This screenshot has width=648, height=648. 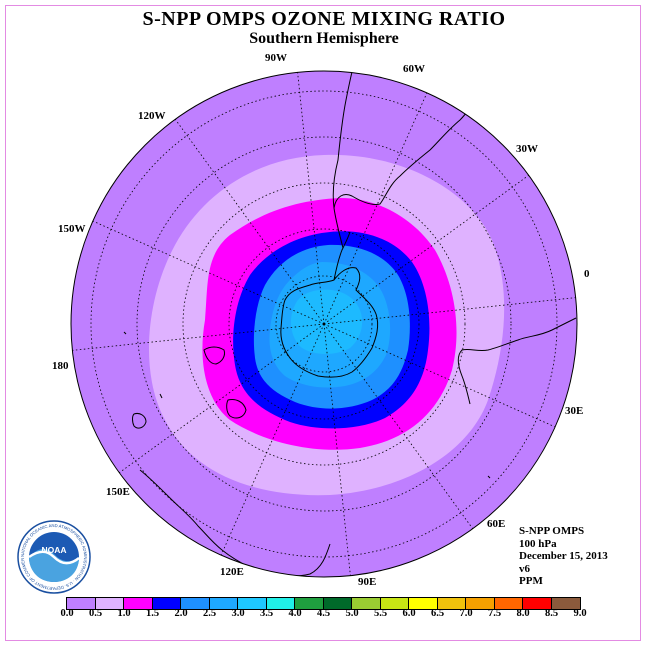 I want to click on australia-coastline, so click(x=235, y=523).